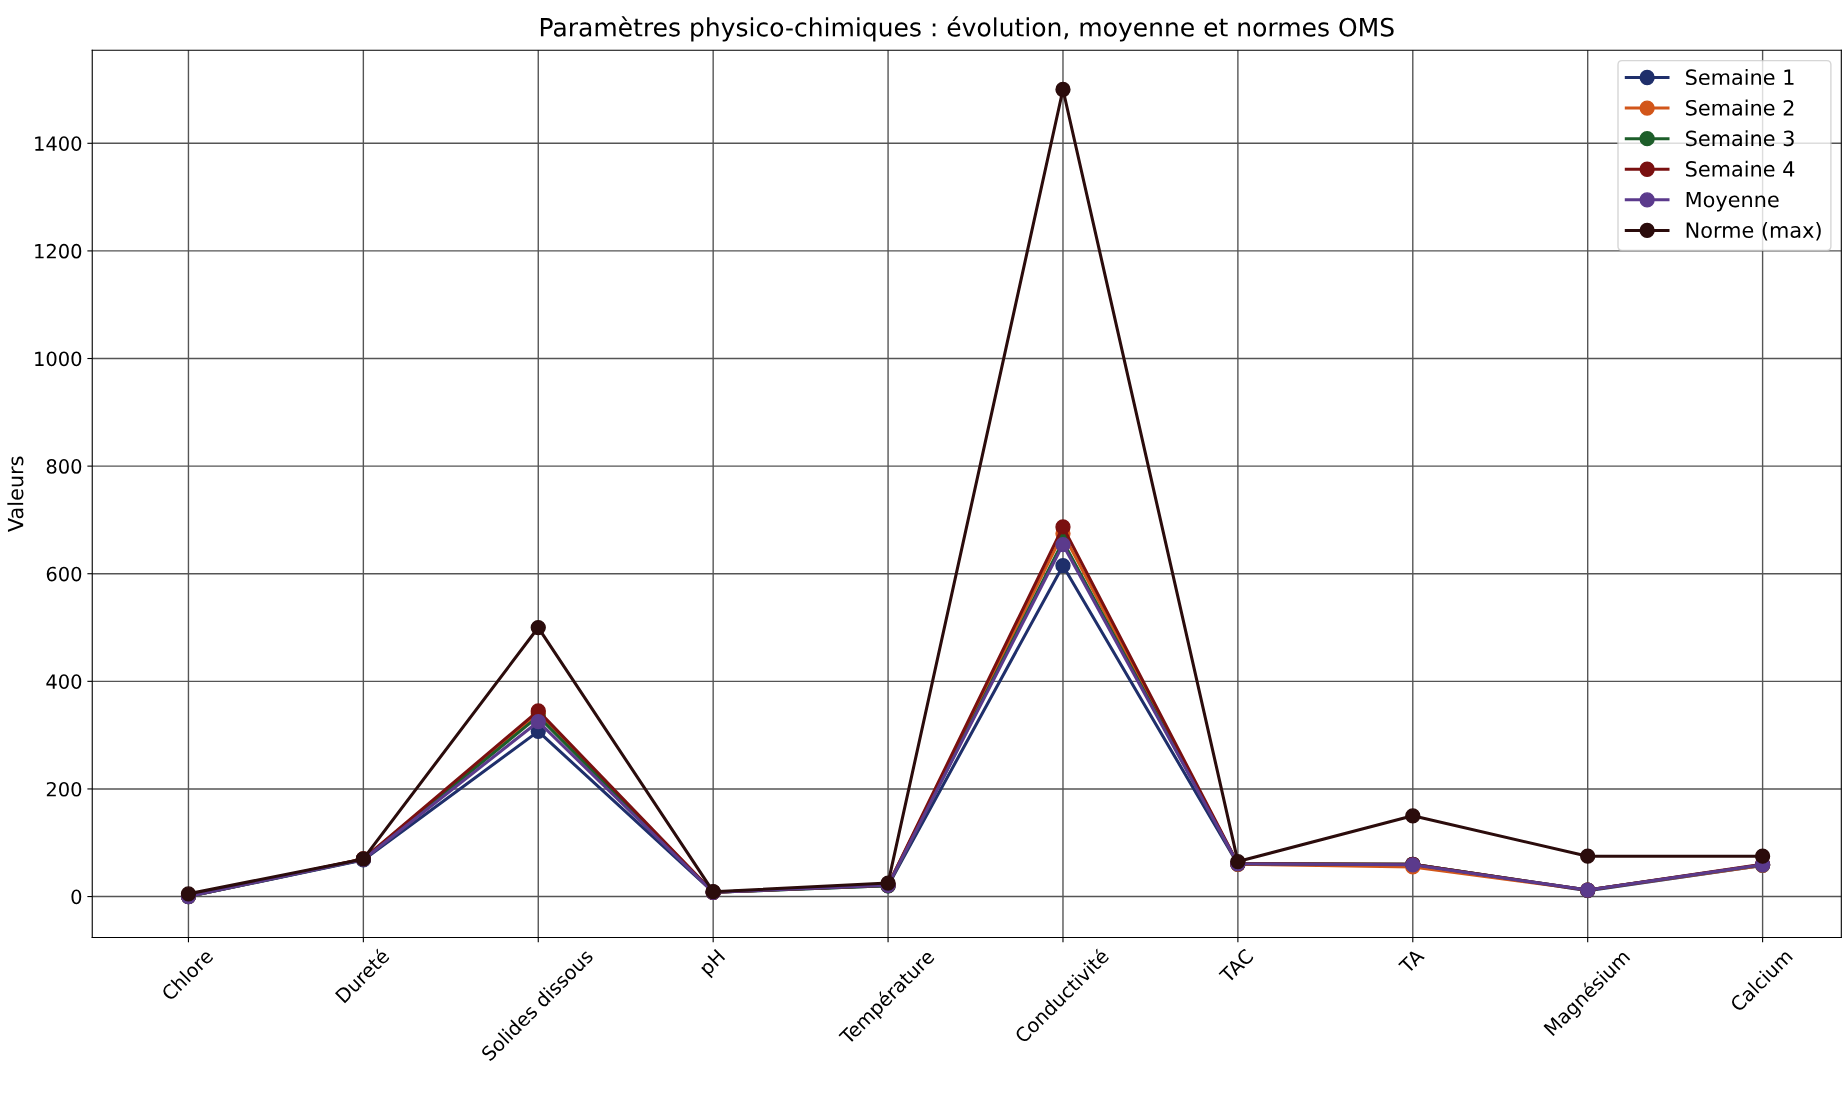  What do you see at coordinates (1753, 231) in the screenshot?
I see `legend-label: Norme (max)` at bounding box center [1753, 231].